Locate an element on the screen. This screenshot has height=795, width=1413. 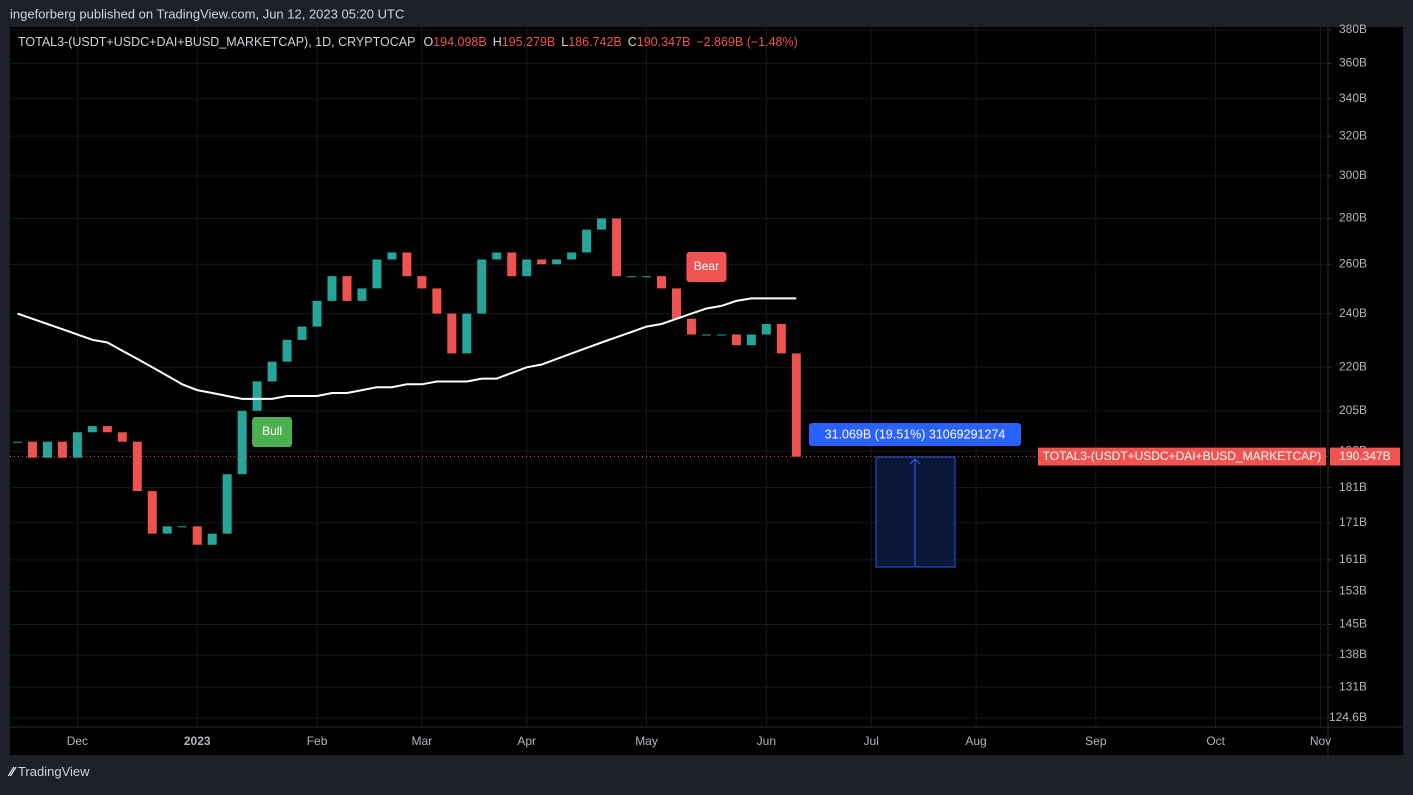
series-label: TOTAL3-(USDT+USDC+DAI+BUSD_MARKETCAP) is located at coordinates (1182, 456).